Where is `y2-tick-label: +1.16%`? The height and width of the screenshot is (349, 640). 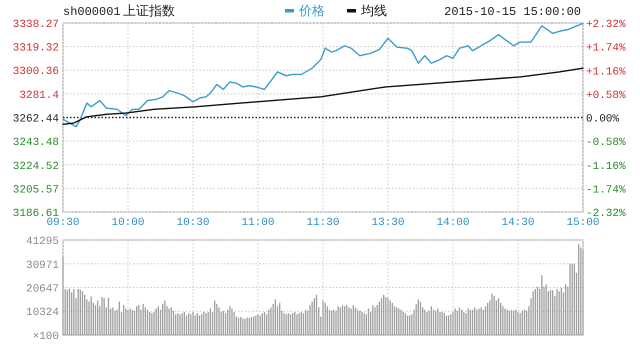
y2-tick-label: +1.16% is located at coordinates (606, 72).